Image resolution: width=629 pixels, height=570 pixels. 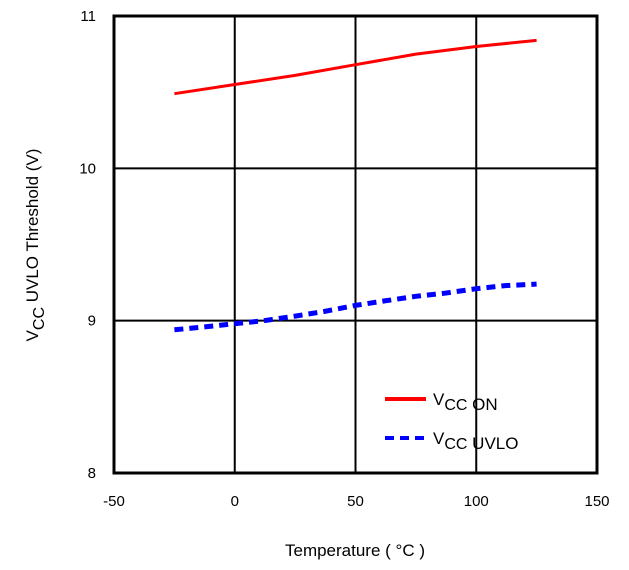 I want to click on x-tick-label: 150, so click(x=596, y=501).